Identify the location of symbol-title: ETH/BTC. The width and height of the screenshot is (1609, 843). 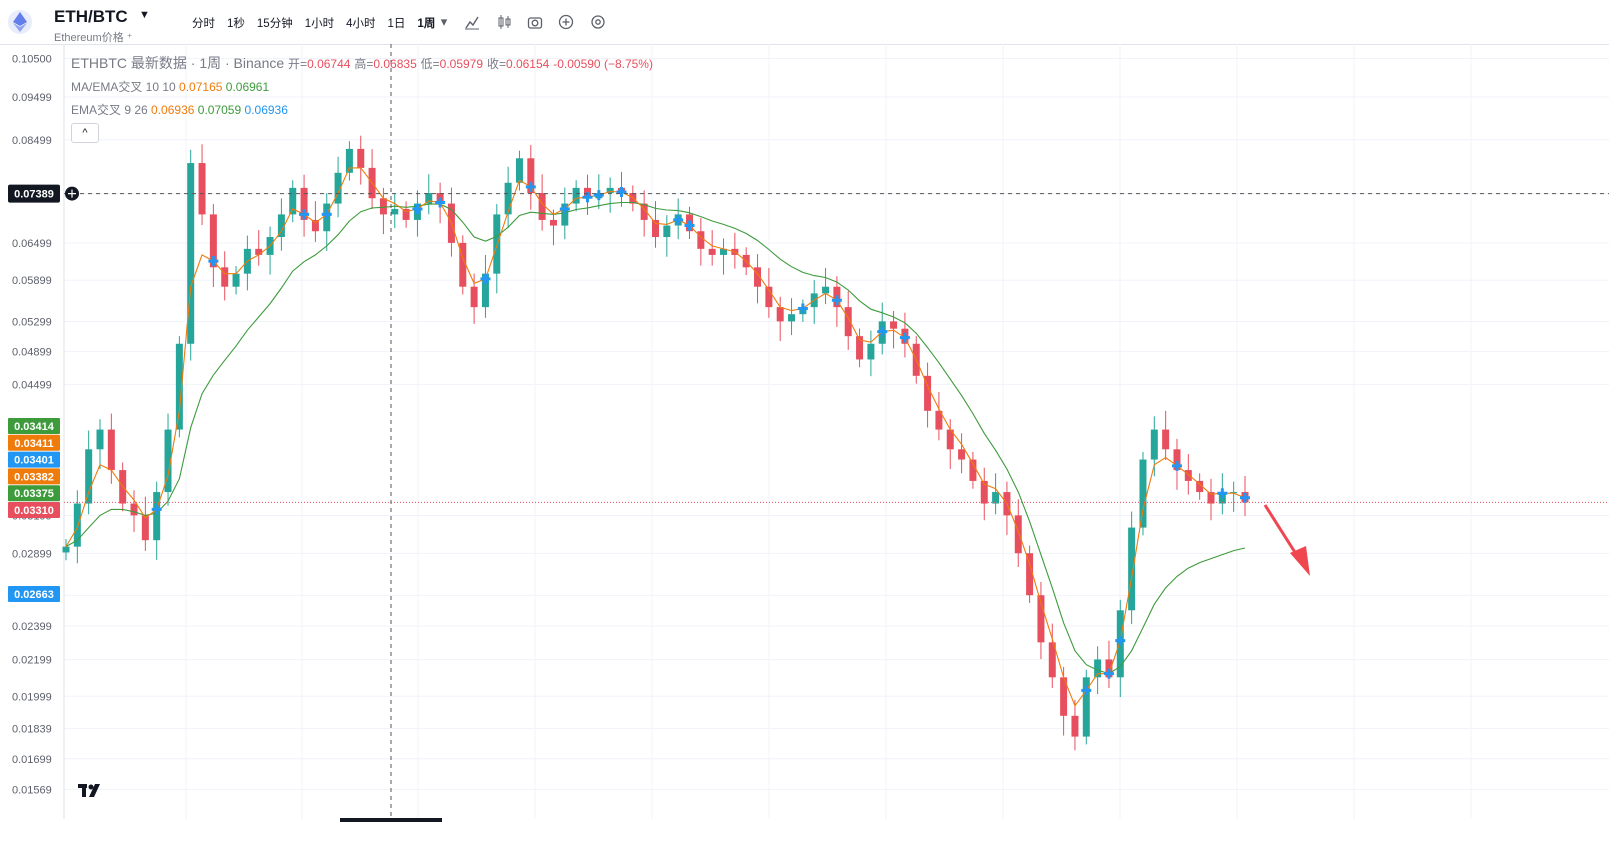
(91, 16).